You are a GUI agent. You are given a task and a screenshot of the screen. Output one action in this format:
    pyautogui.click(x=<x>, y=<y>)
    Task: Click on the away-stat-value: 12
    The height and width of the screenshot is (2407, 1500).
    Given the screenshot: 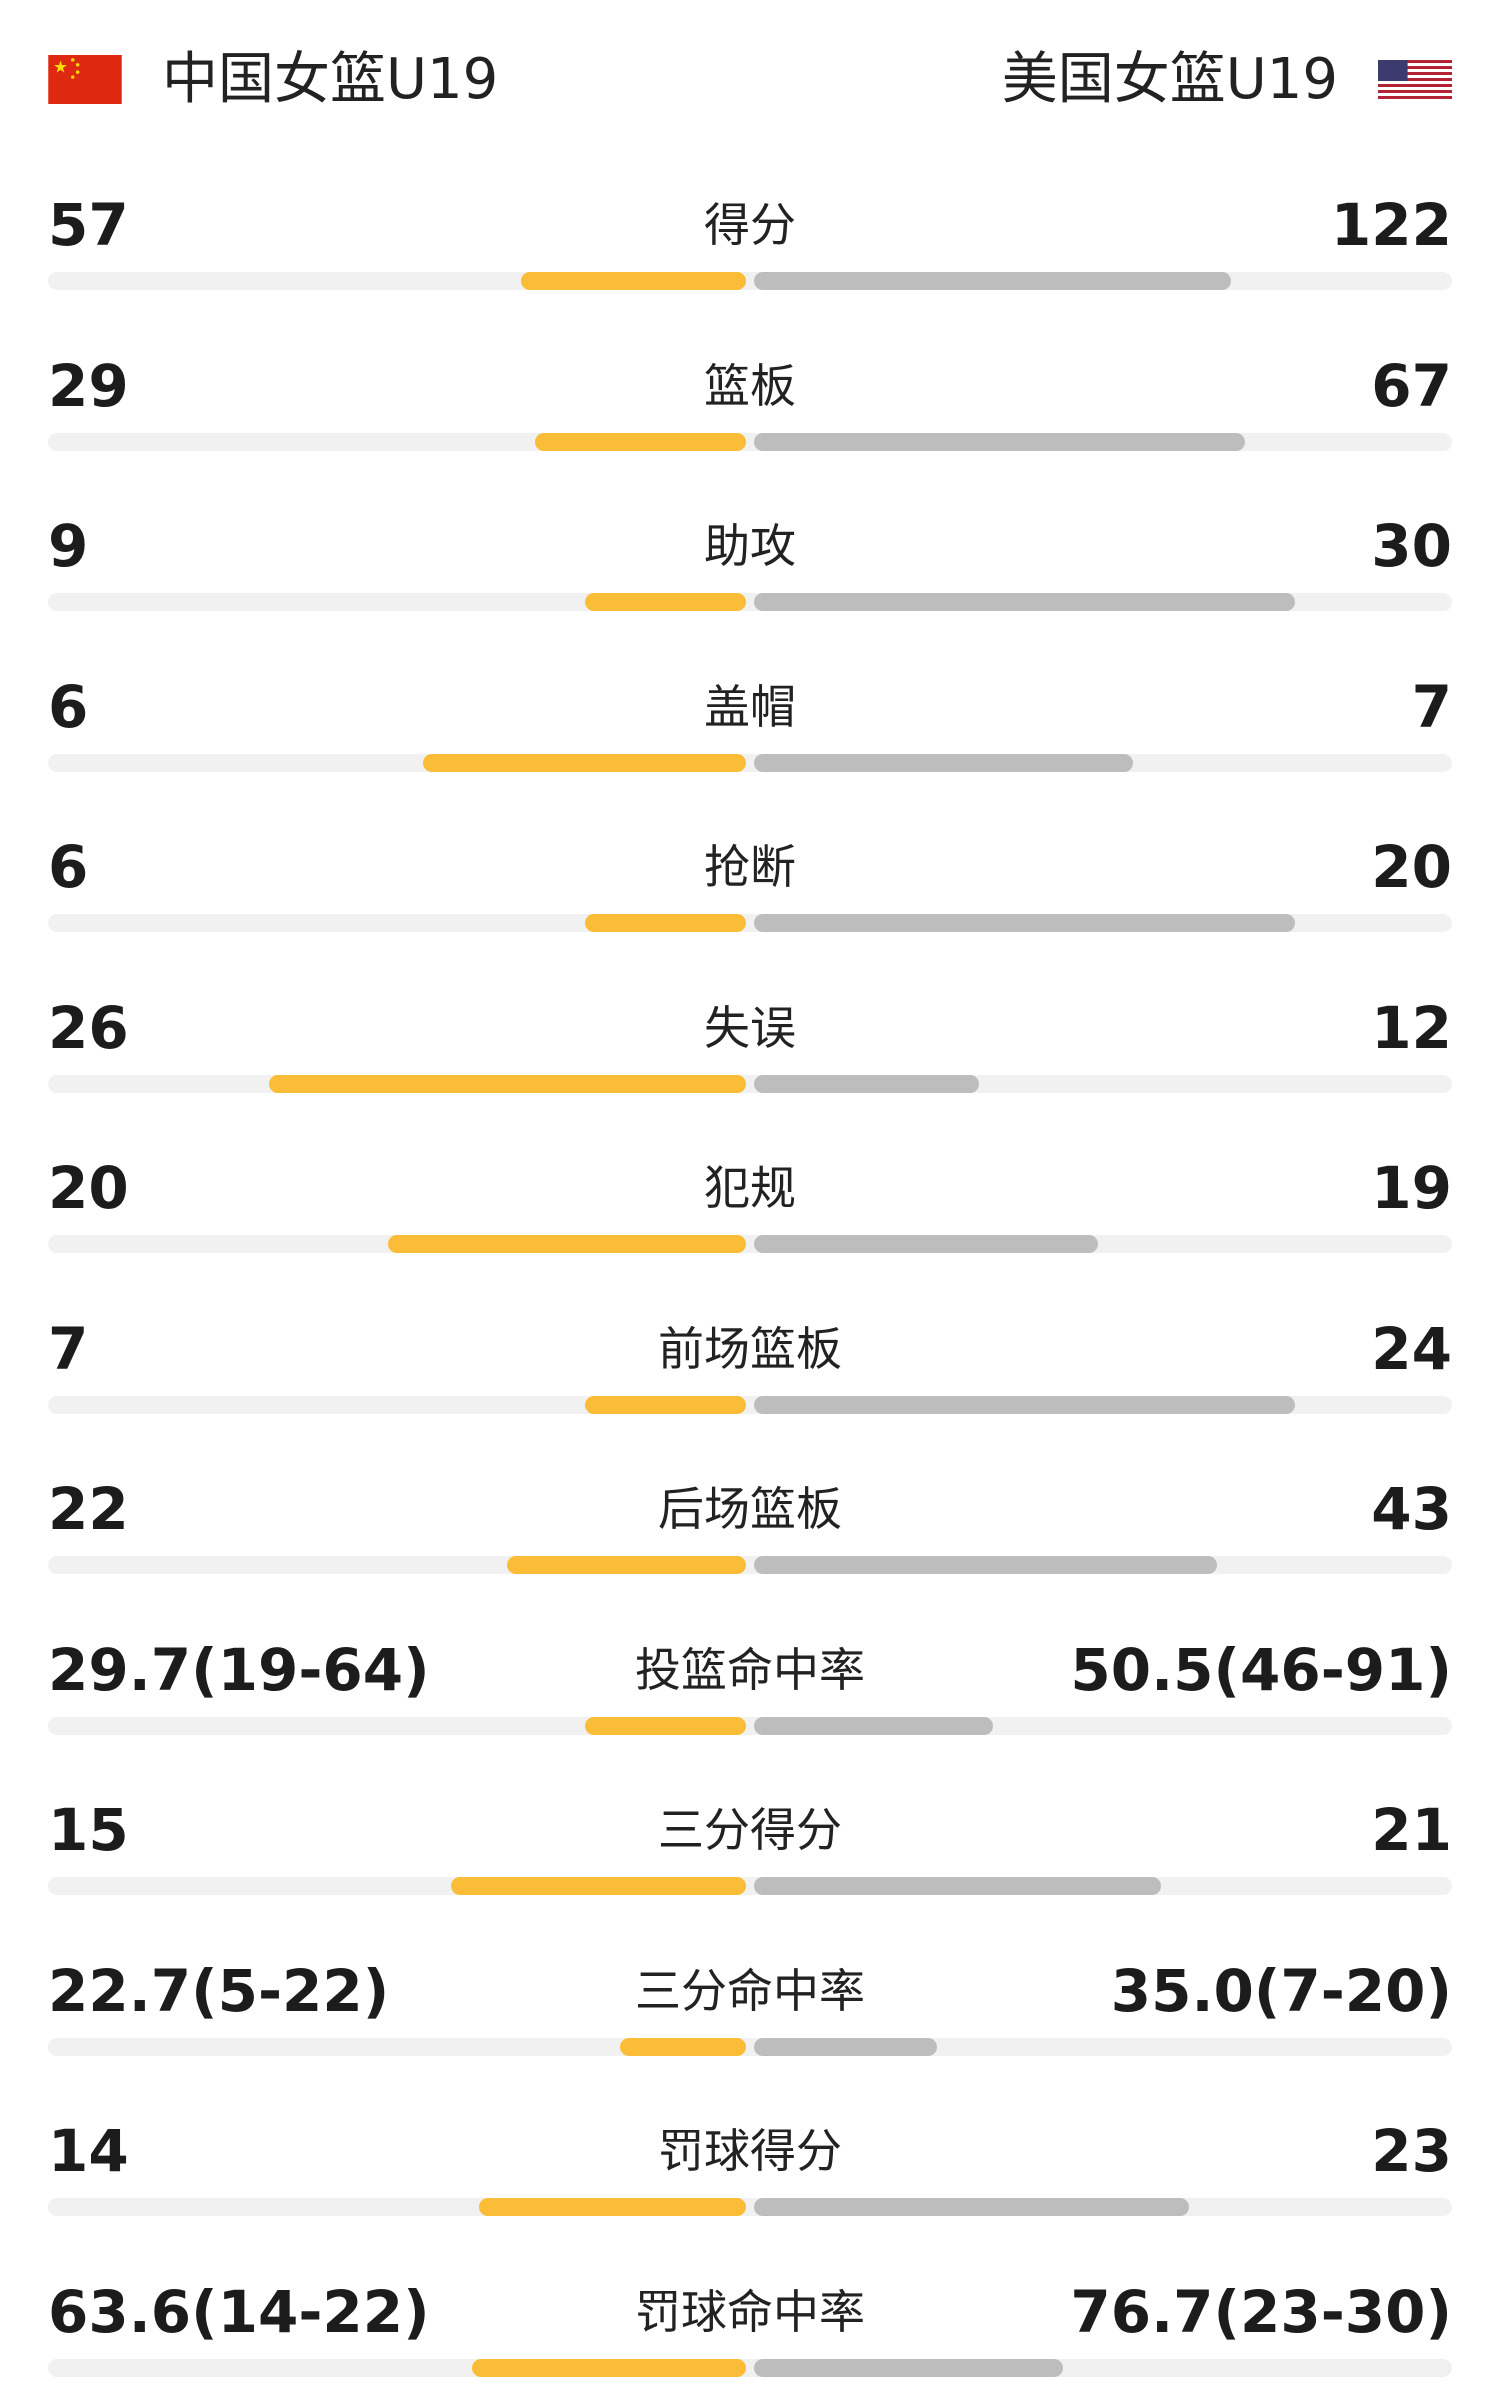 What is the action you would take?
    pyautogui.click(x=1411, y=1028)
    